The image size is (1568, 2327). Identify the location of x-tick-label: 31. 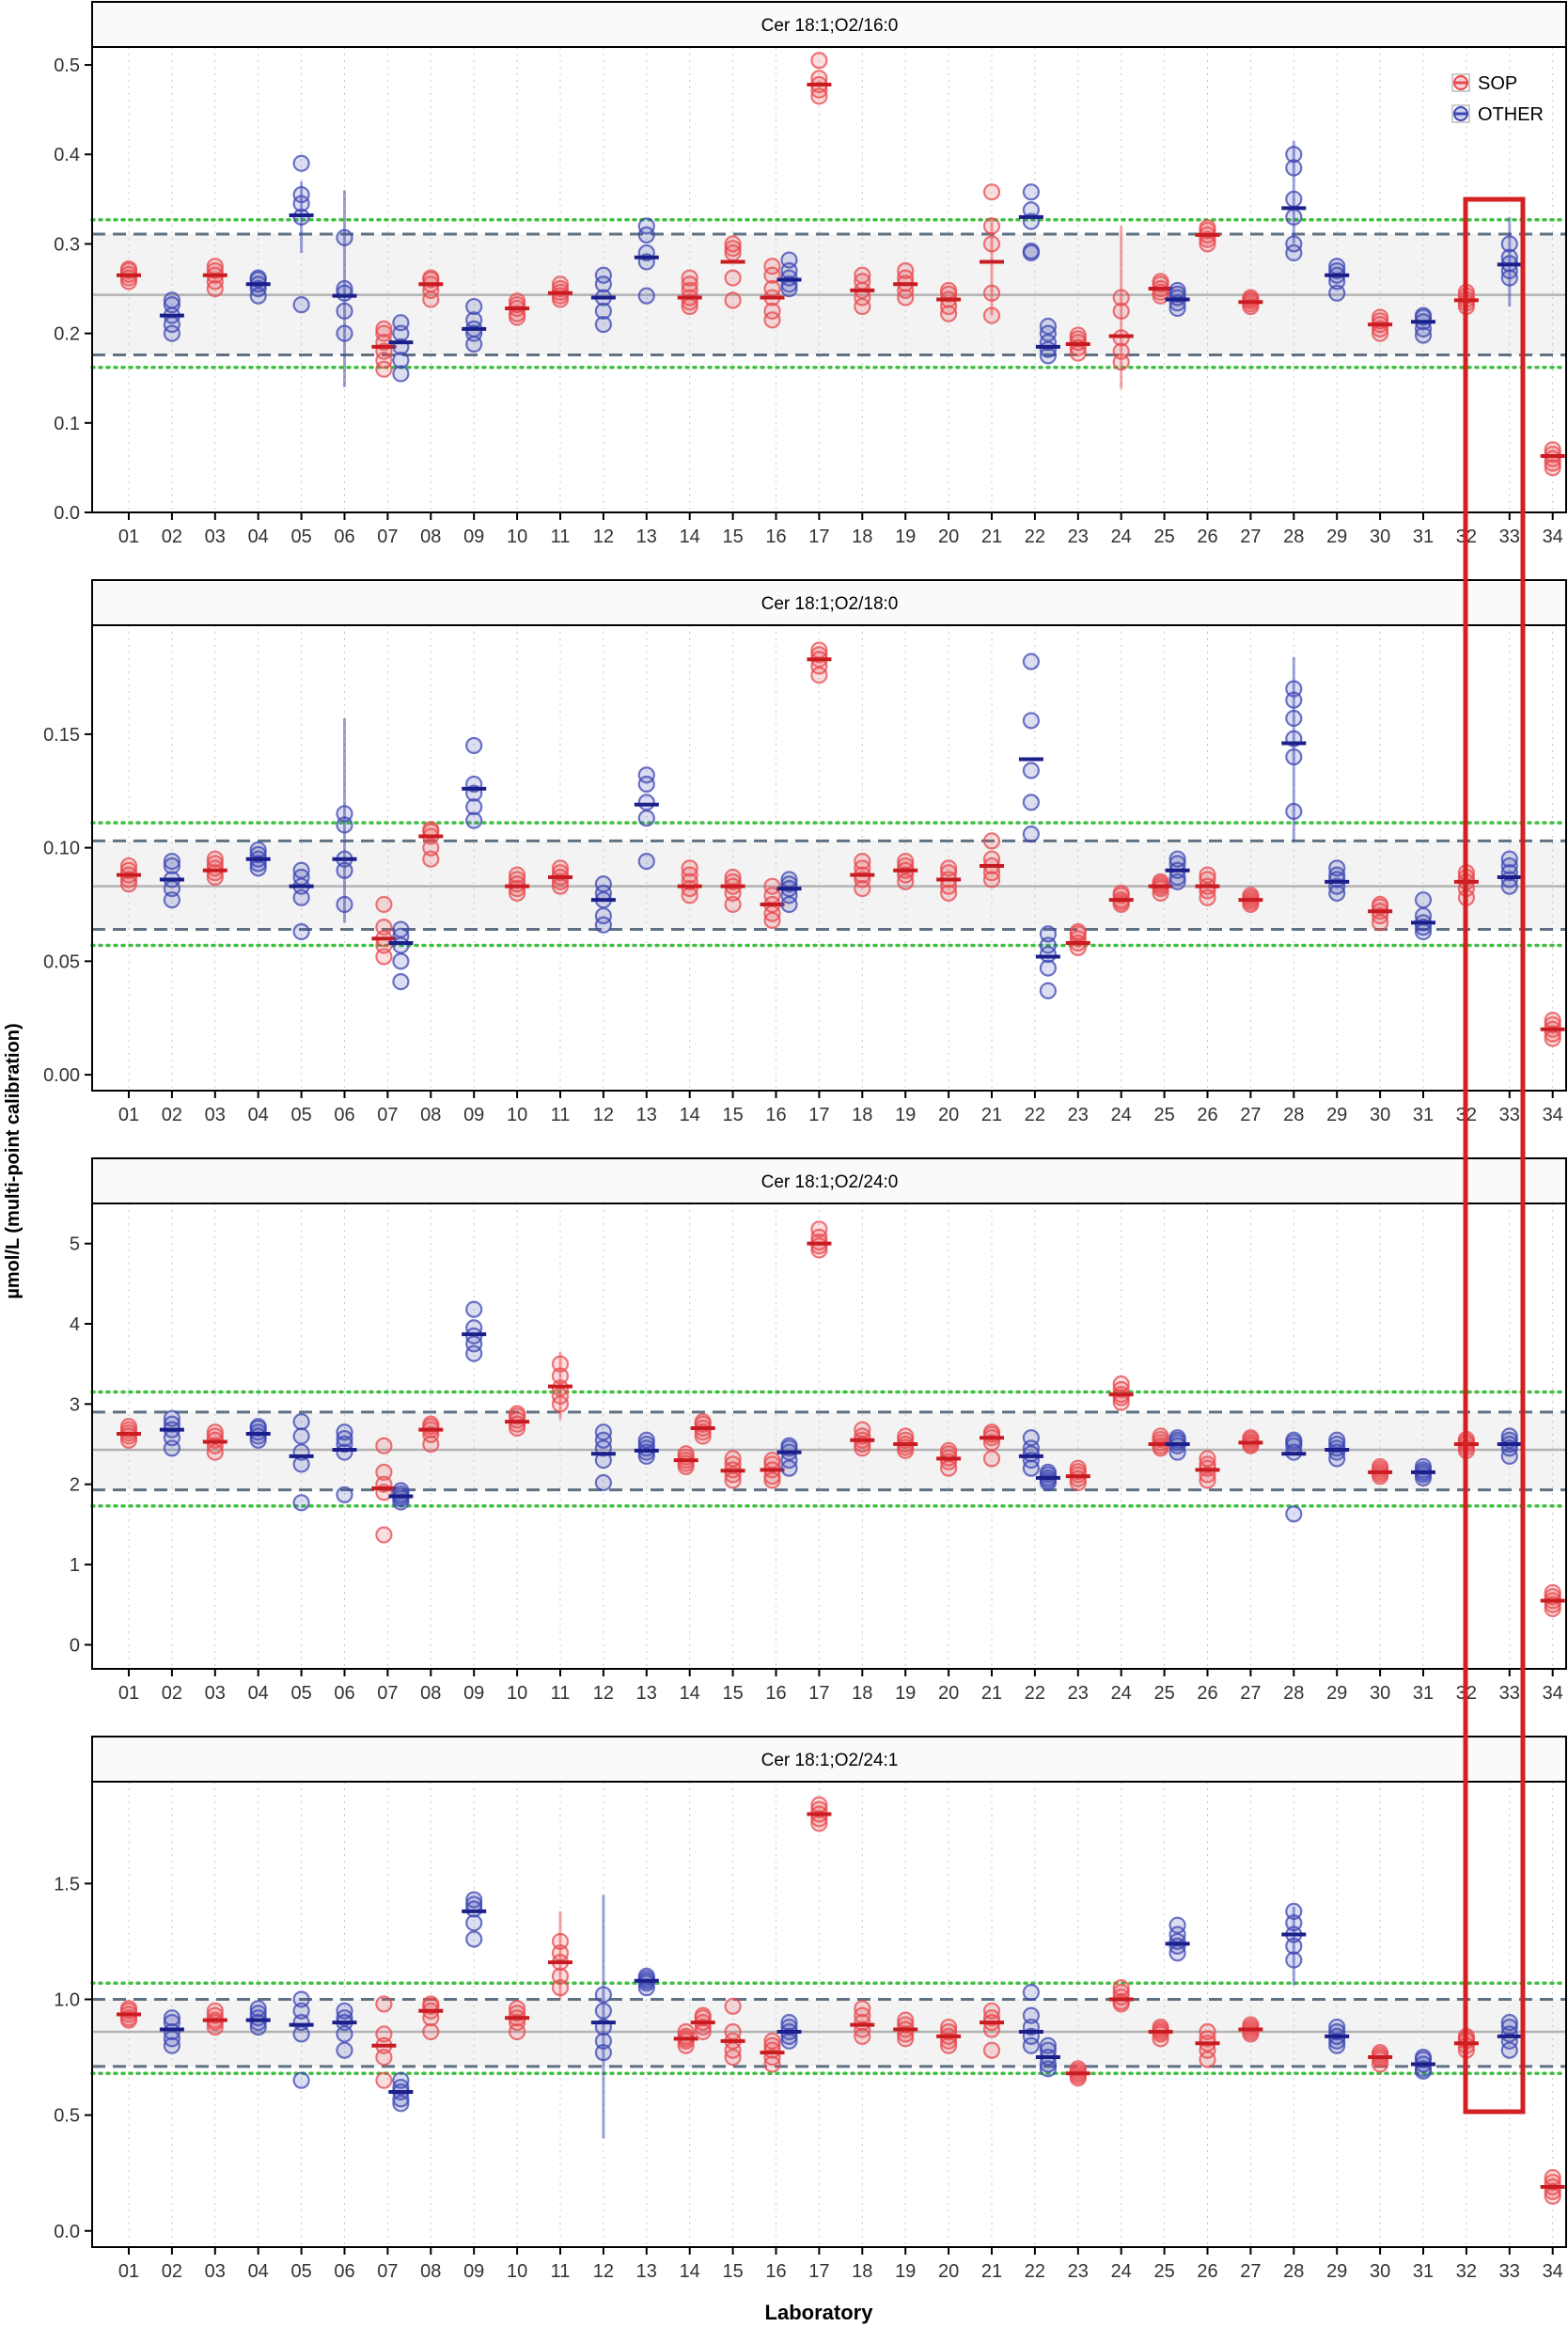
(1423, 1115).